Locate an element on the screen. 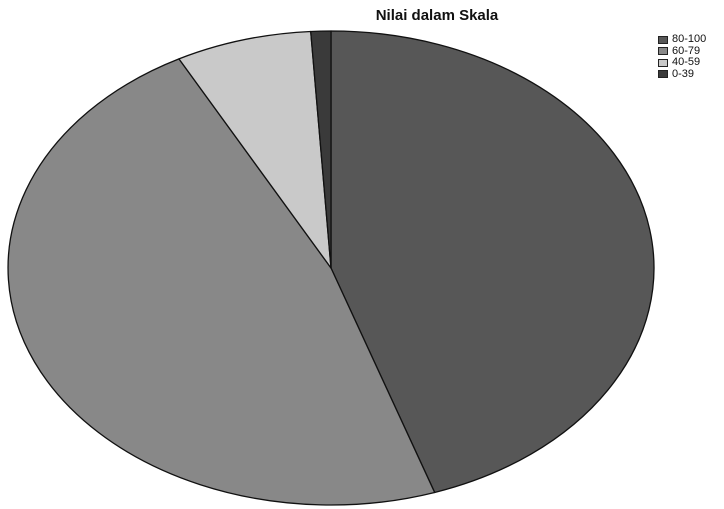 Image resolution: width=724 pixels, height=509 pixels. legend-item-80-100: 80-100 is located at coordinates (682, 39).